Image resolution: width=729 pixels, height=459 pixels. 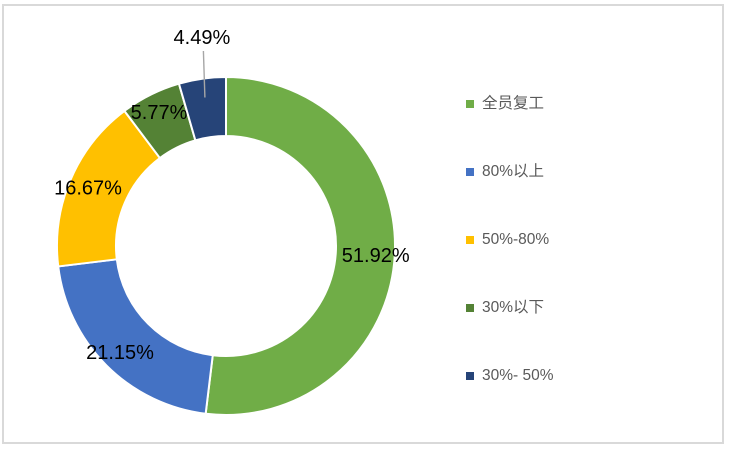 I want to click on data-label-4: 4.49%, so click(x=202, y=38).